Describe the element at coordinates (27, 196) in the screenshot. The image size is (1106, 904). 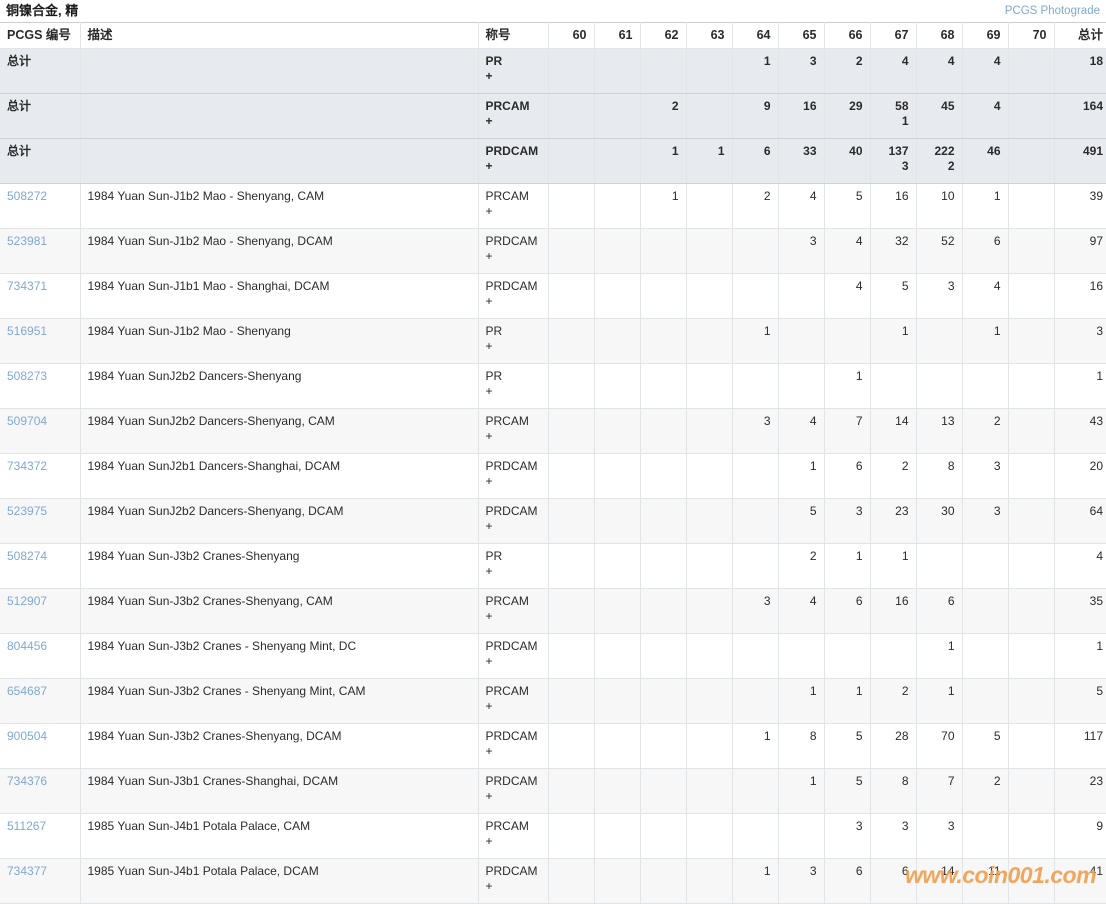
I see `pcgs-number-link: 508272` at that location.